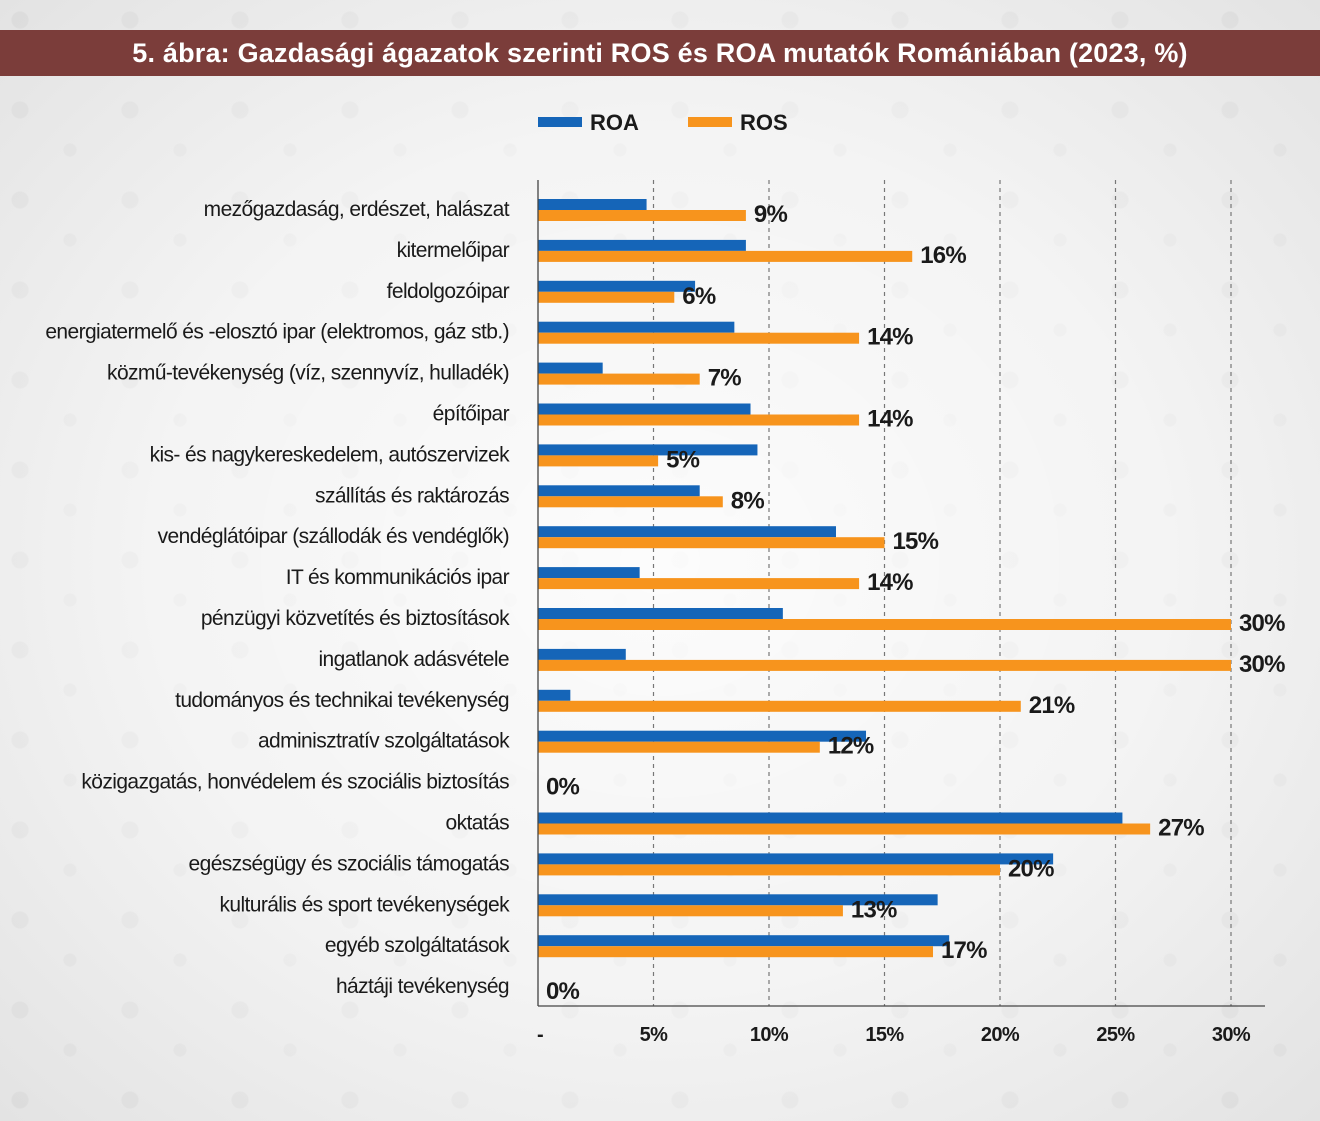  I want to click on data-label: 15%, so click(916, 541).